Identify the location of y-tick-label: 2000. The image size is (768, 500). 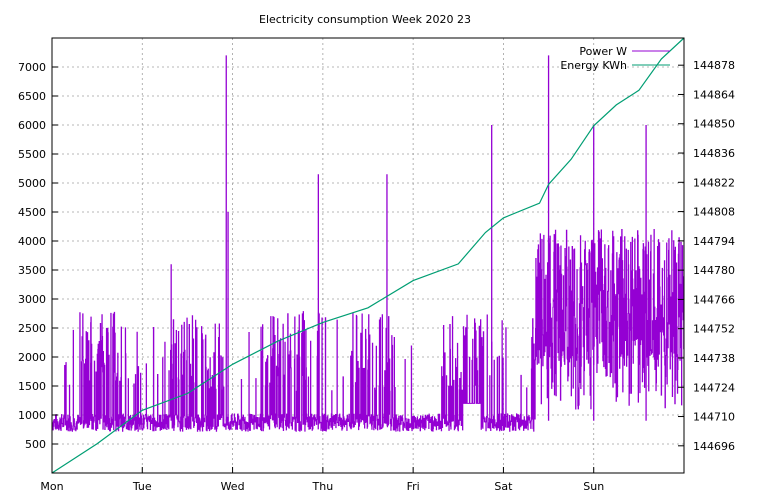
(32, 357).